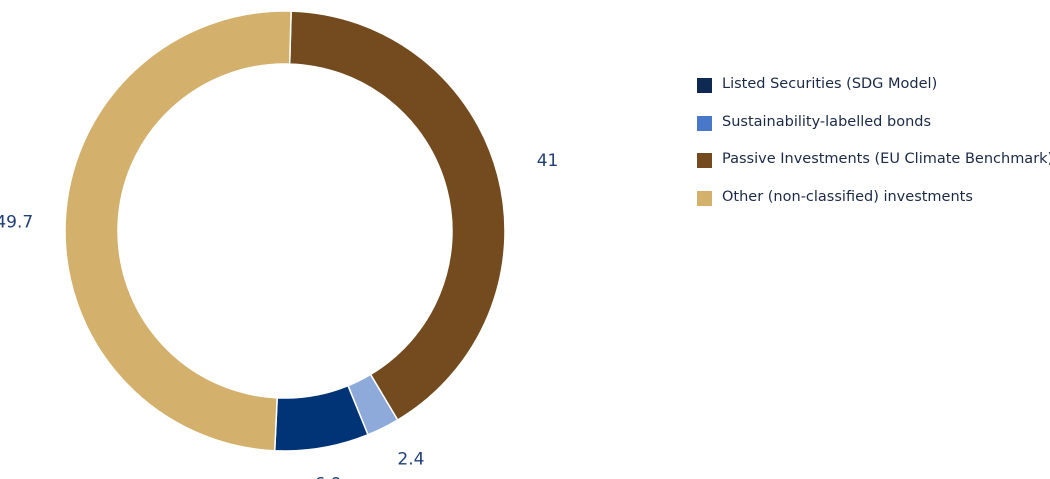 Image resolution: width=1050 pixels, height=479 pixels. I want to click on legend-swatch-sustainability-bonds, so click(704, 123).